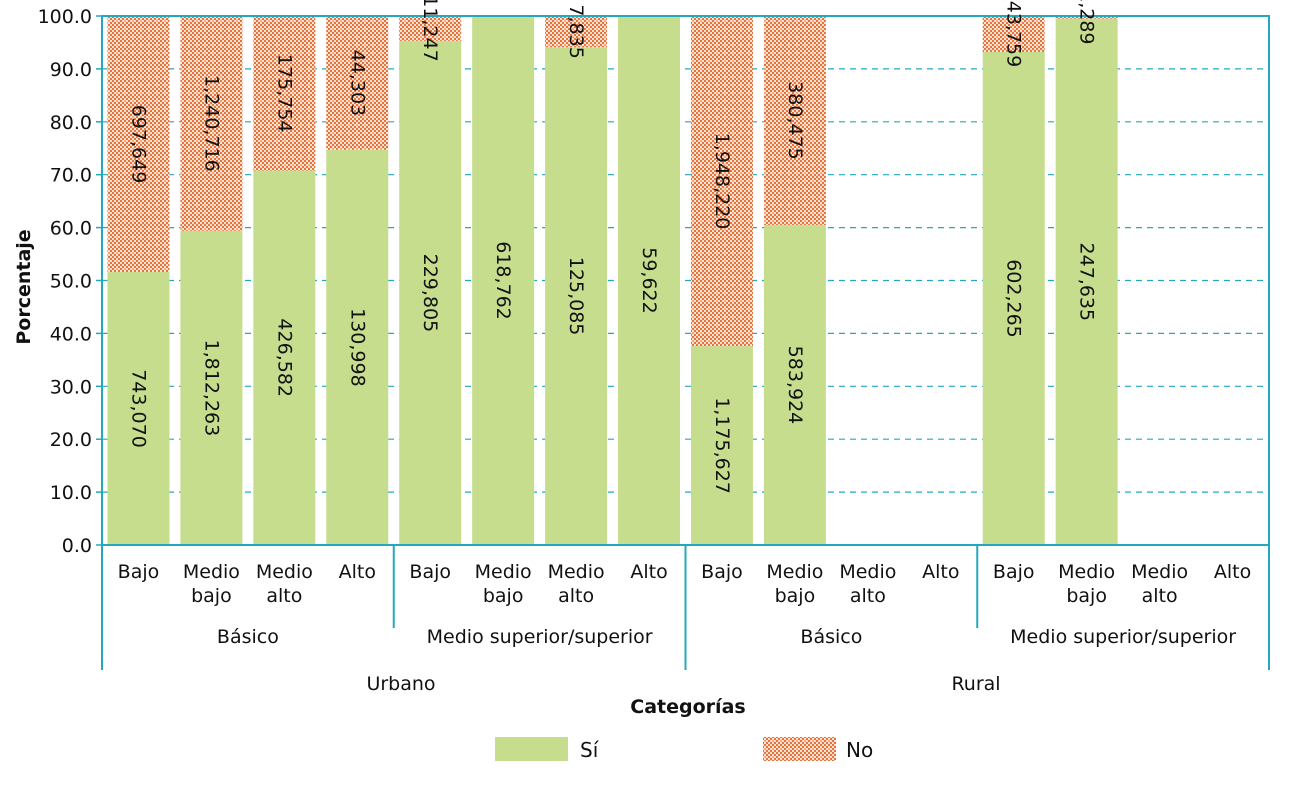 This screenshot has width=1298, height=806. I want to click on label-si: 1,812,263, so click(211, 388).